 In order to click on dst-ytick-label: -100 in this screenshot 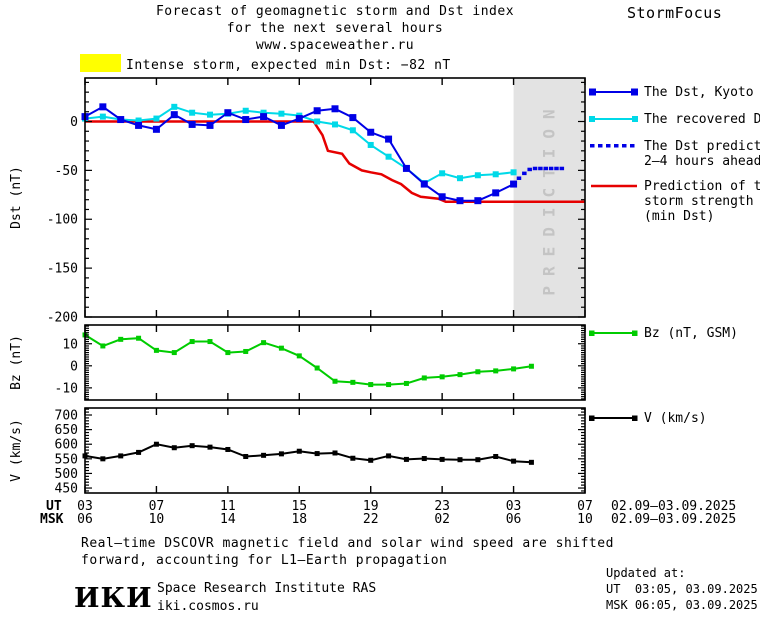, I will do `click(62, 220)`.